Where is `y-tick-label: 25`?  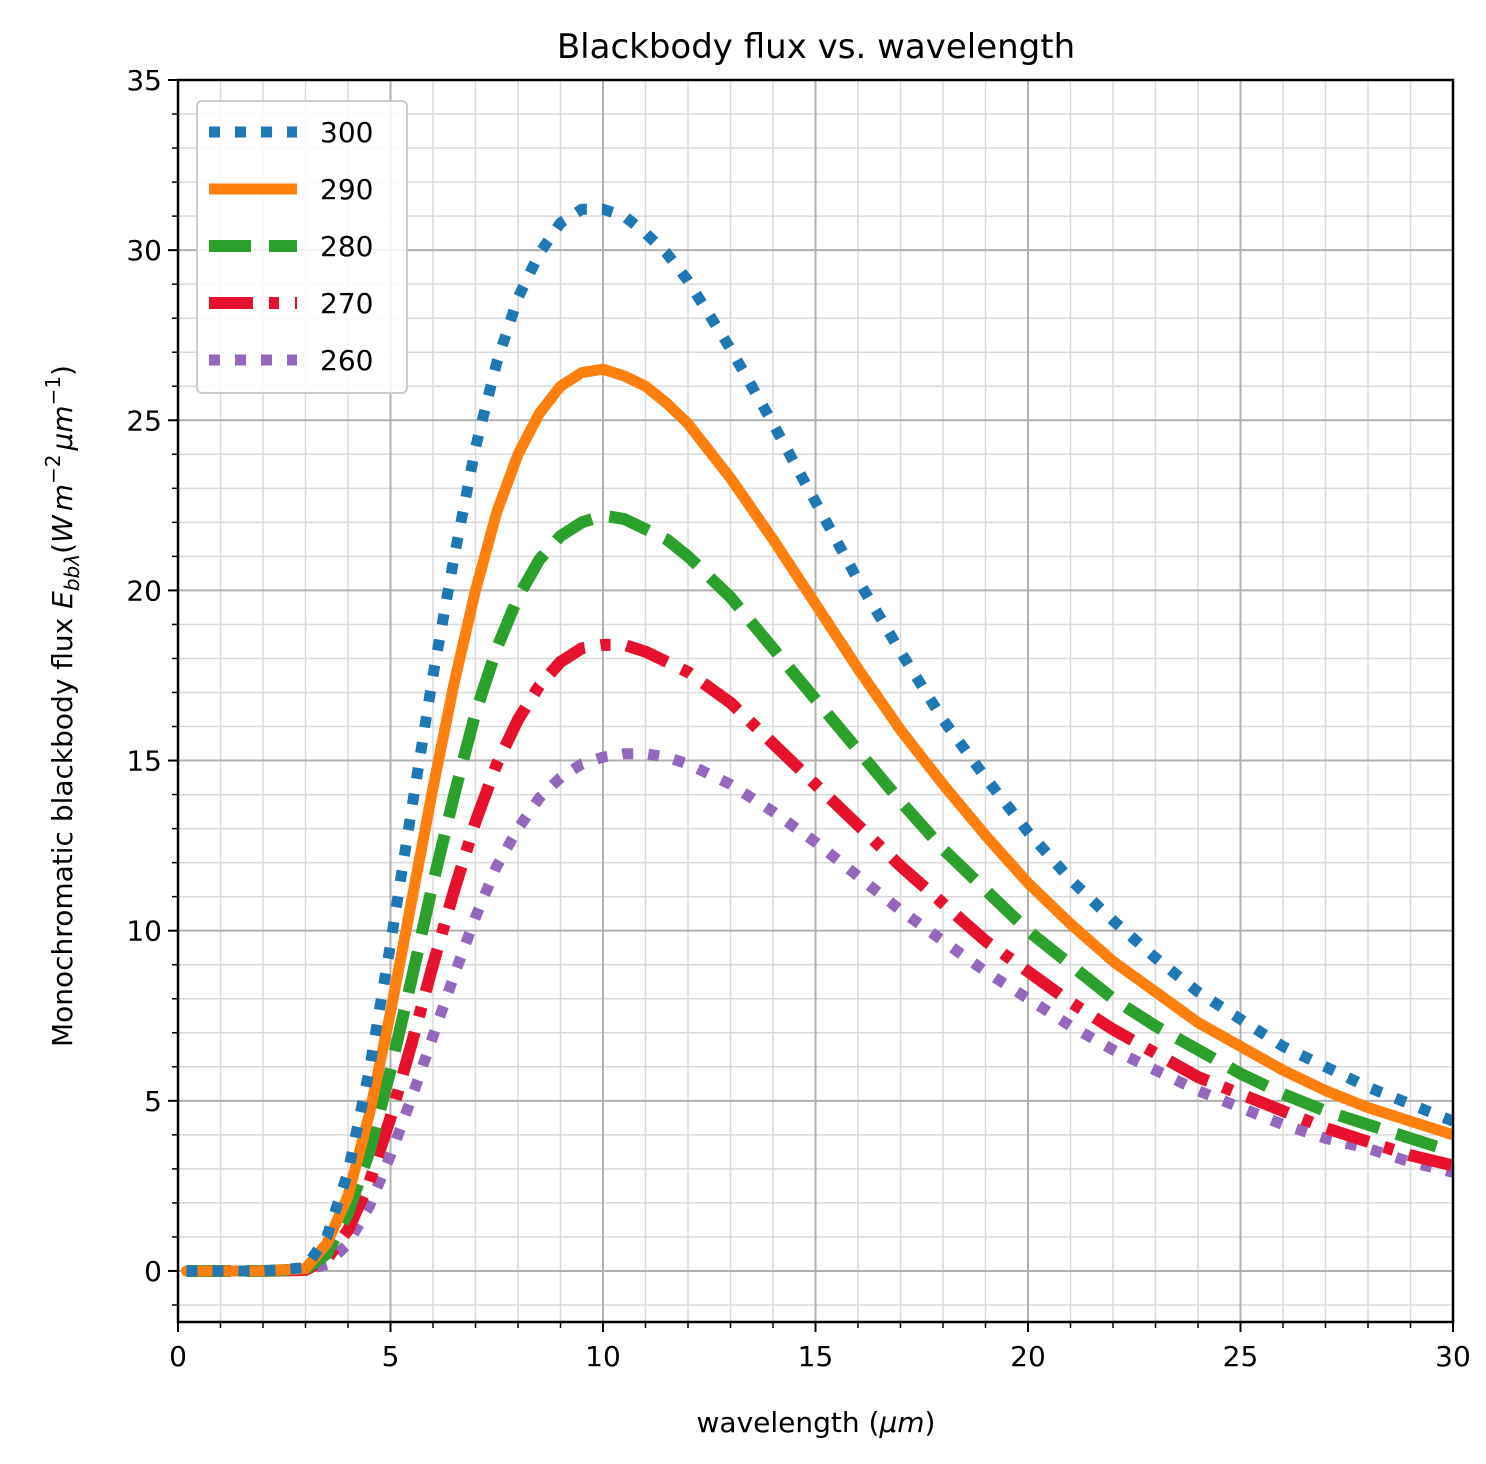
y-tick-label: 25 is located at coordinates (144, 420).